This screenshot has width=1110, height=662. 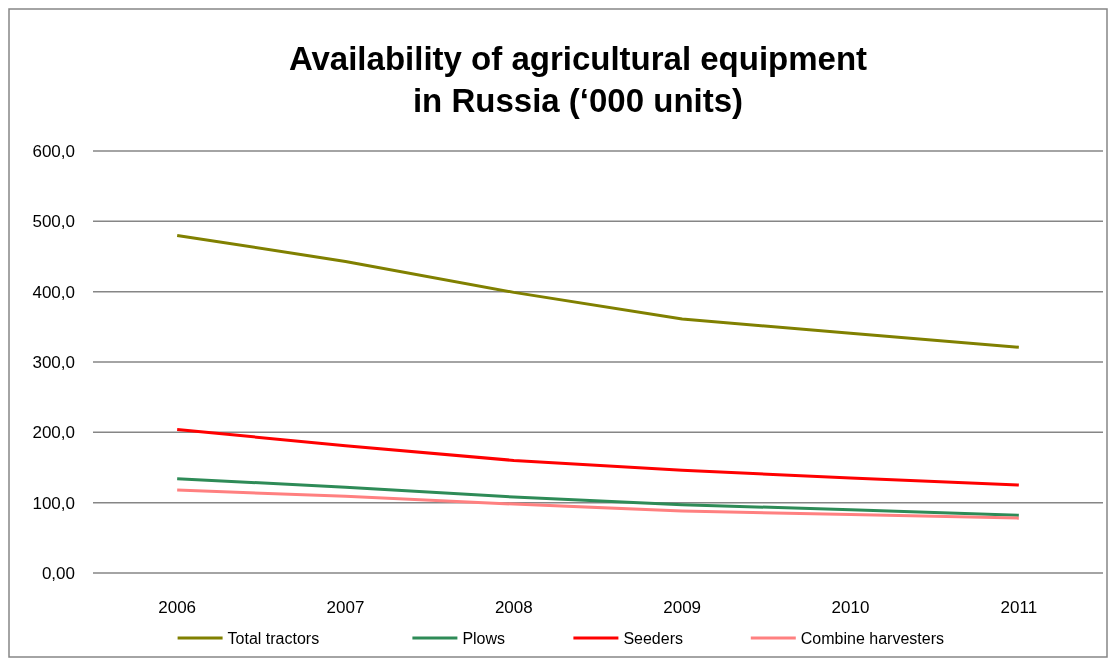 I want to click on y-tick-label: 200,0, so click(x=53, y=433).